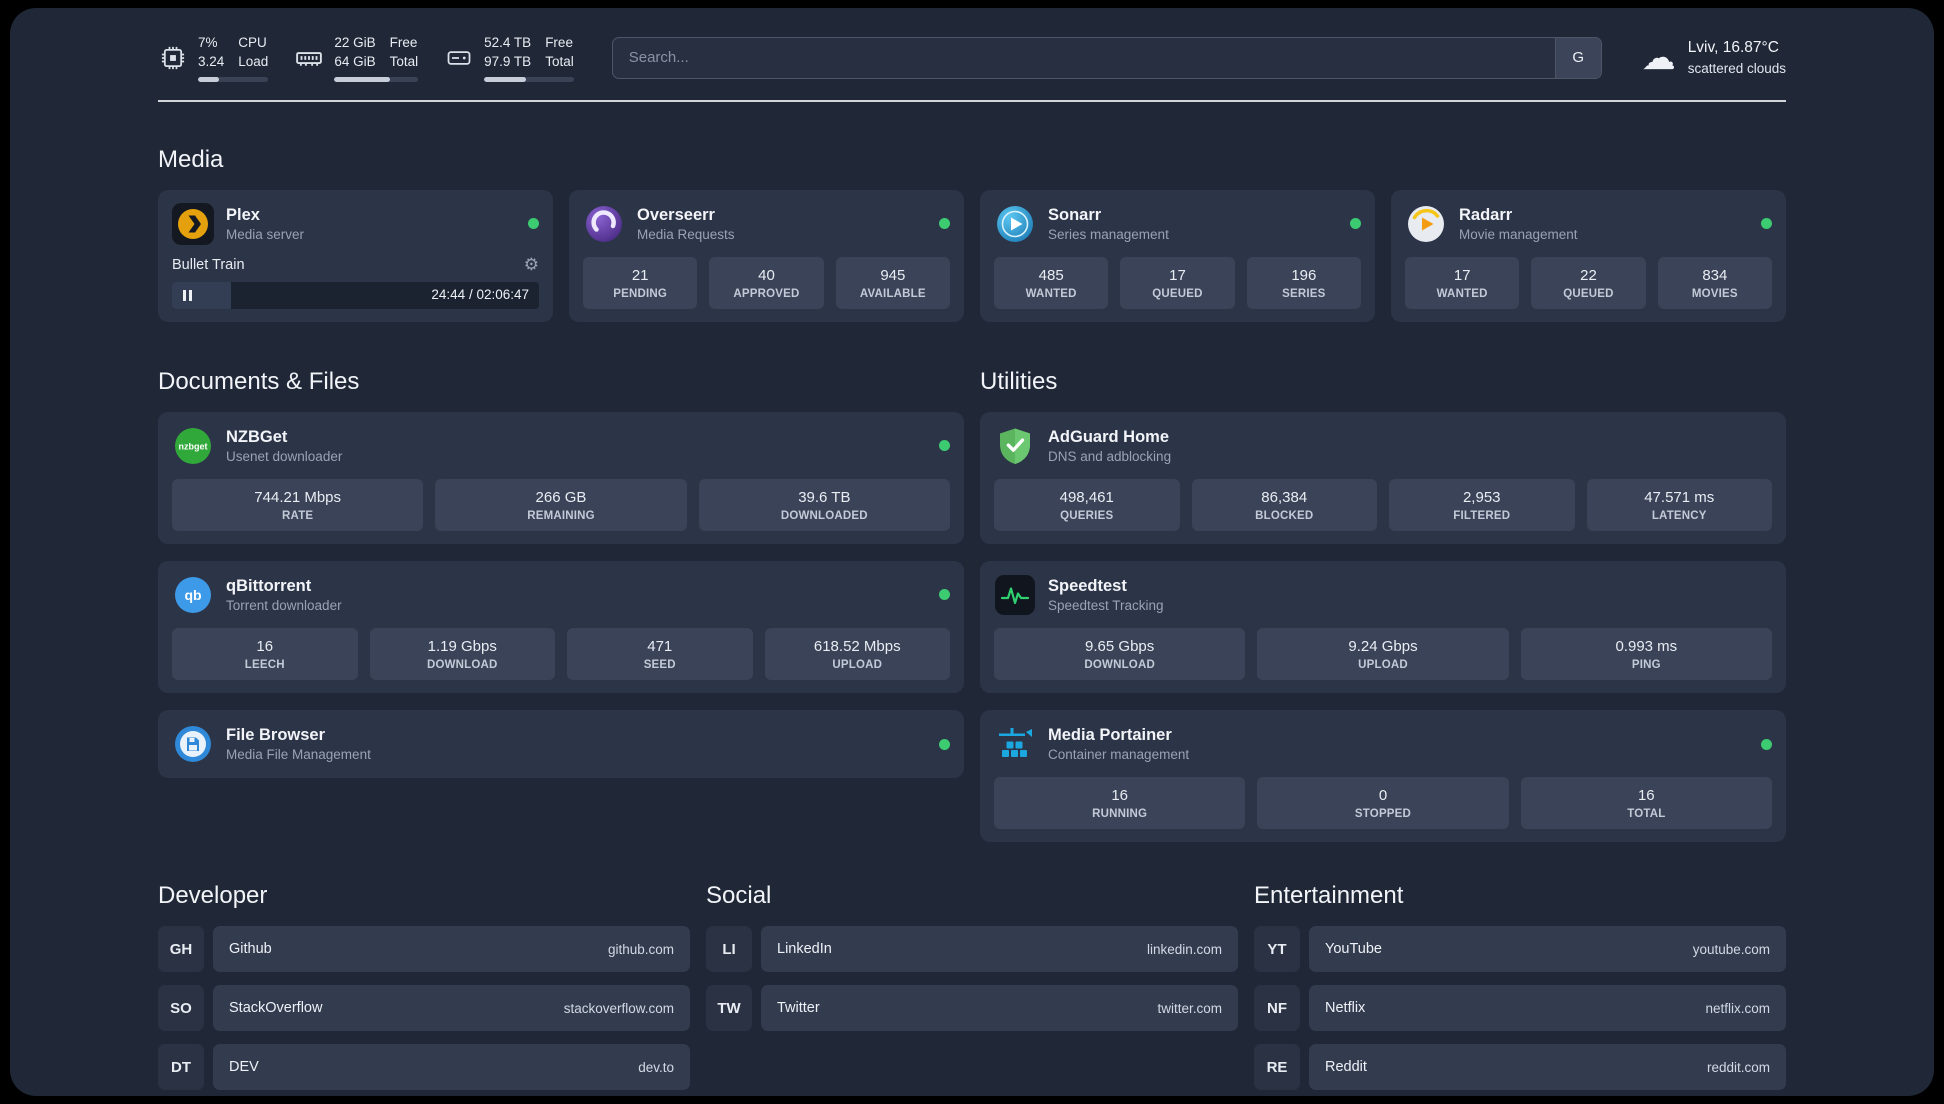  I want to click on svg-text: qb, so click(192, 595).